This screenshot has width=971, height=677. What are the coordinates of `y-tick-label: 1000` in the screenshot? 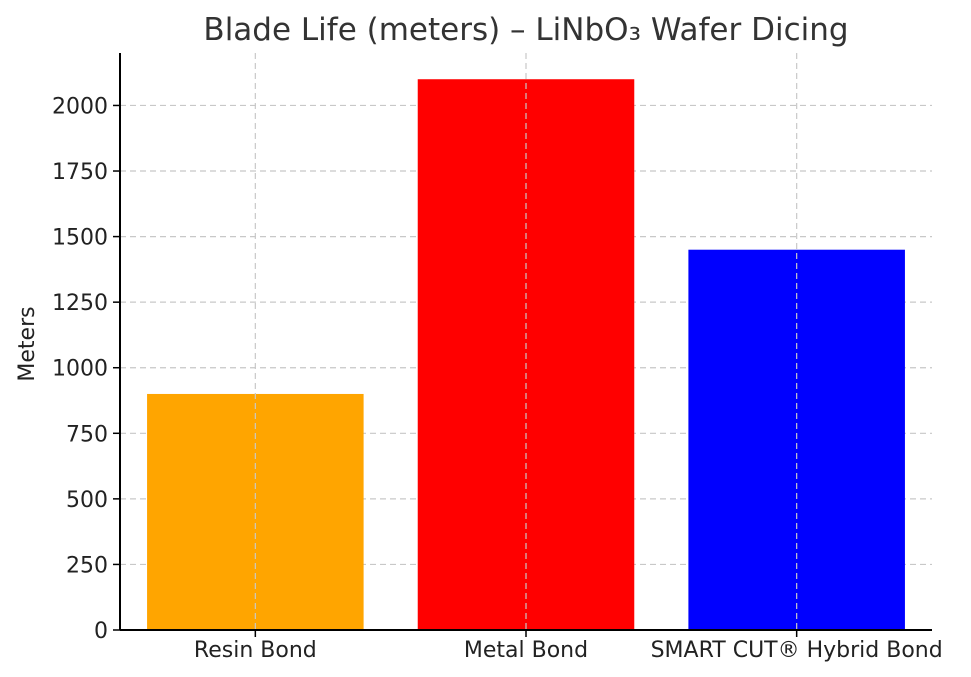 It's located at (80, 369).